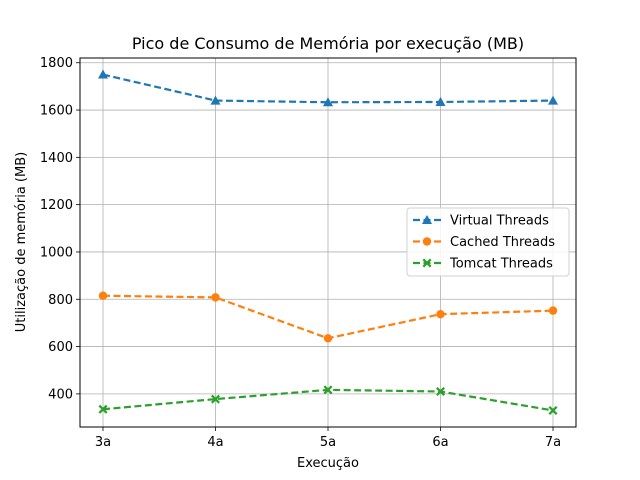  Describe the element at coordinates (328, 442) in the screenshot. I see `x-tick-label: 5a` at that location.